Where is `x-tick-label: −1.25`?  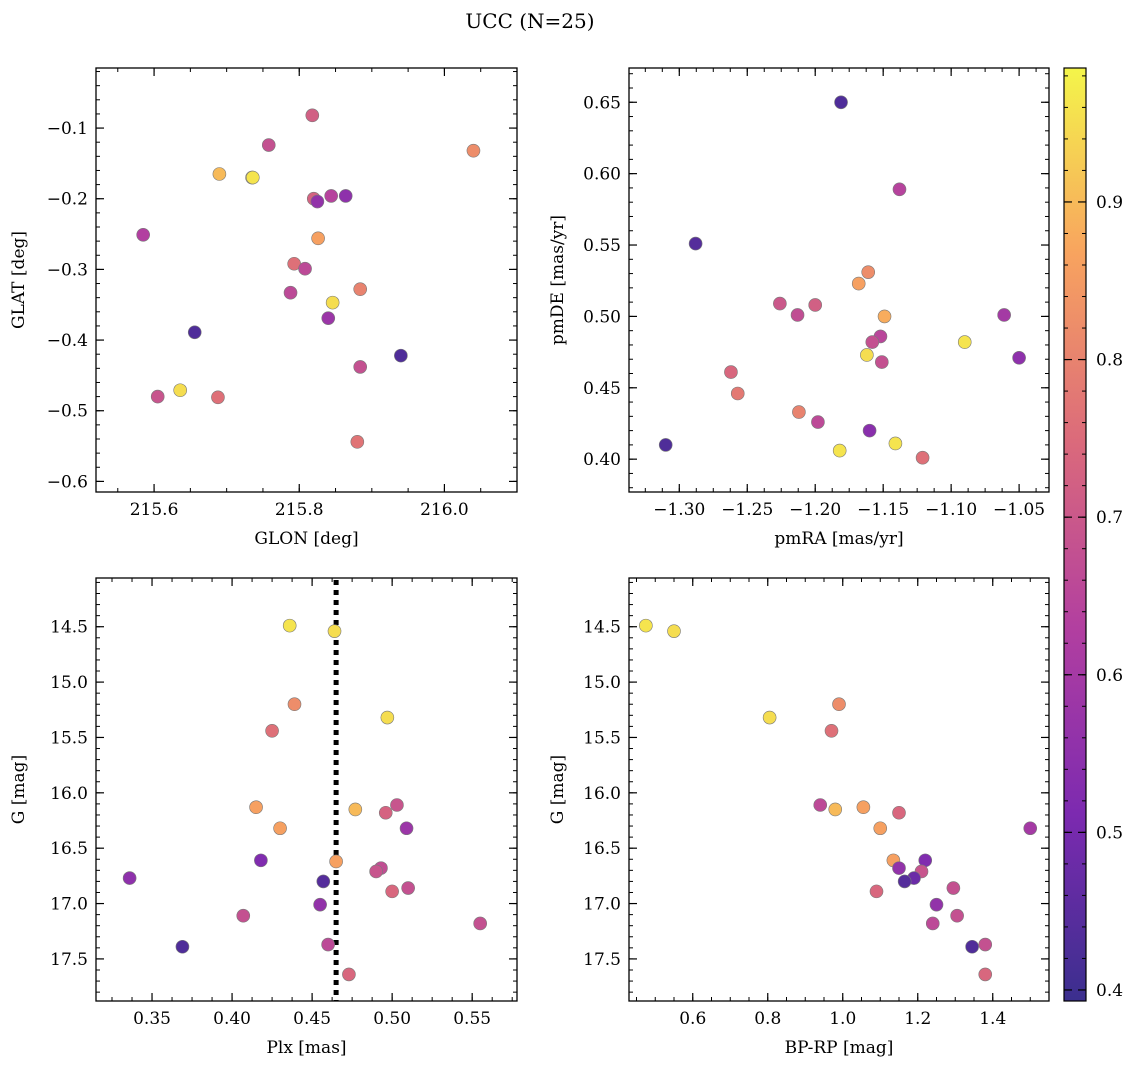 x-tick-label: −1.25 is located at coordinates (747, 510).